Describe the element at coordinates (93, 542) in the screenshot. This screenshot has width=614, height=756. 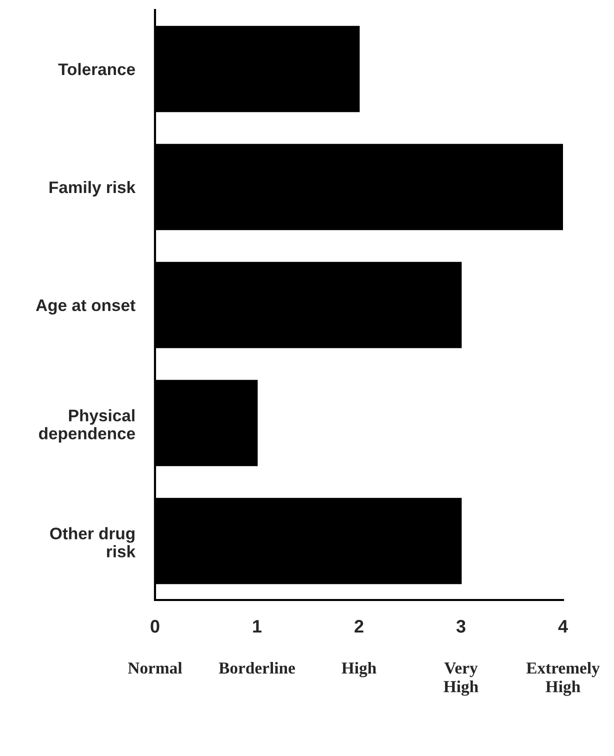
I see `y-tick-label: Other drug risk` at that location.